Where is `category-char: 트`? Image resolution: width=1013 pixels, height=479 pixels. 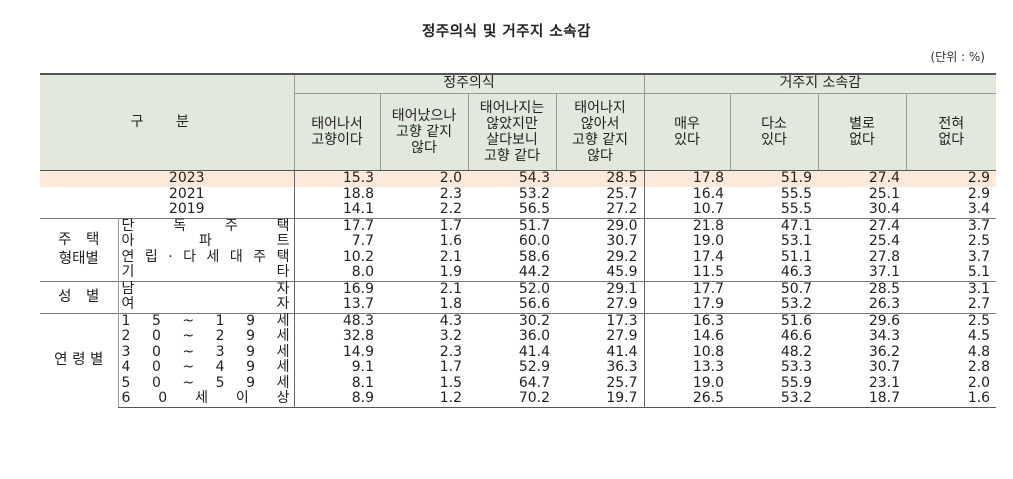
category-char: 트 is located at coordinates (283, 241).